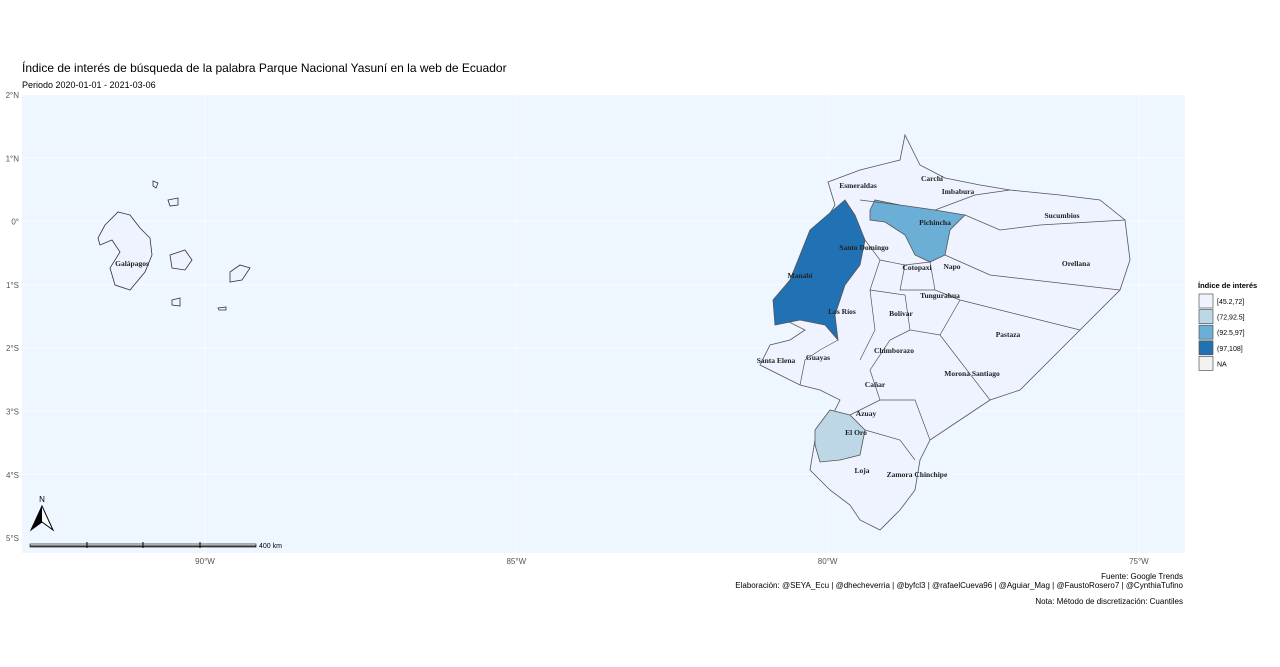 The image size is (1280, 667). I want to click on province-label: Napo, so click(951, 266).